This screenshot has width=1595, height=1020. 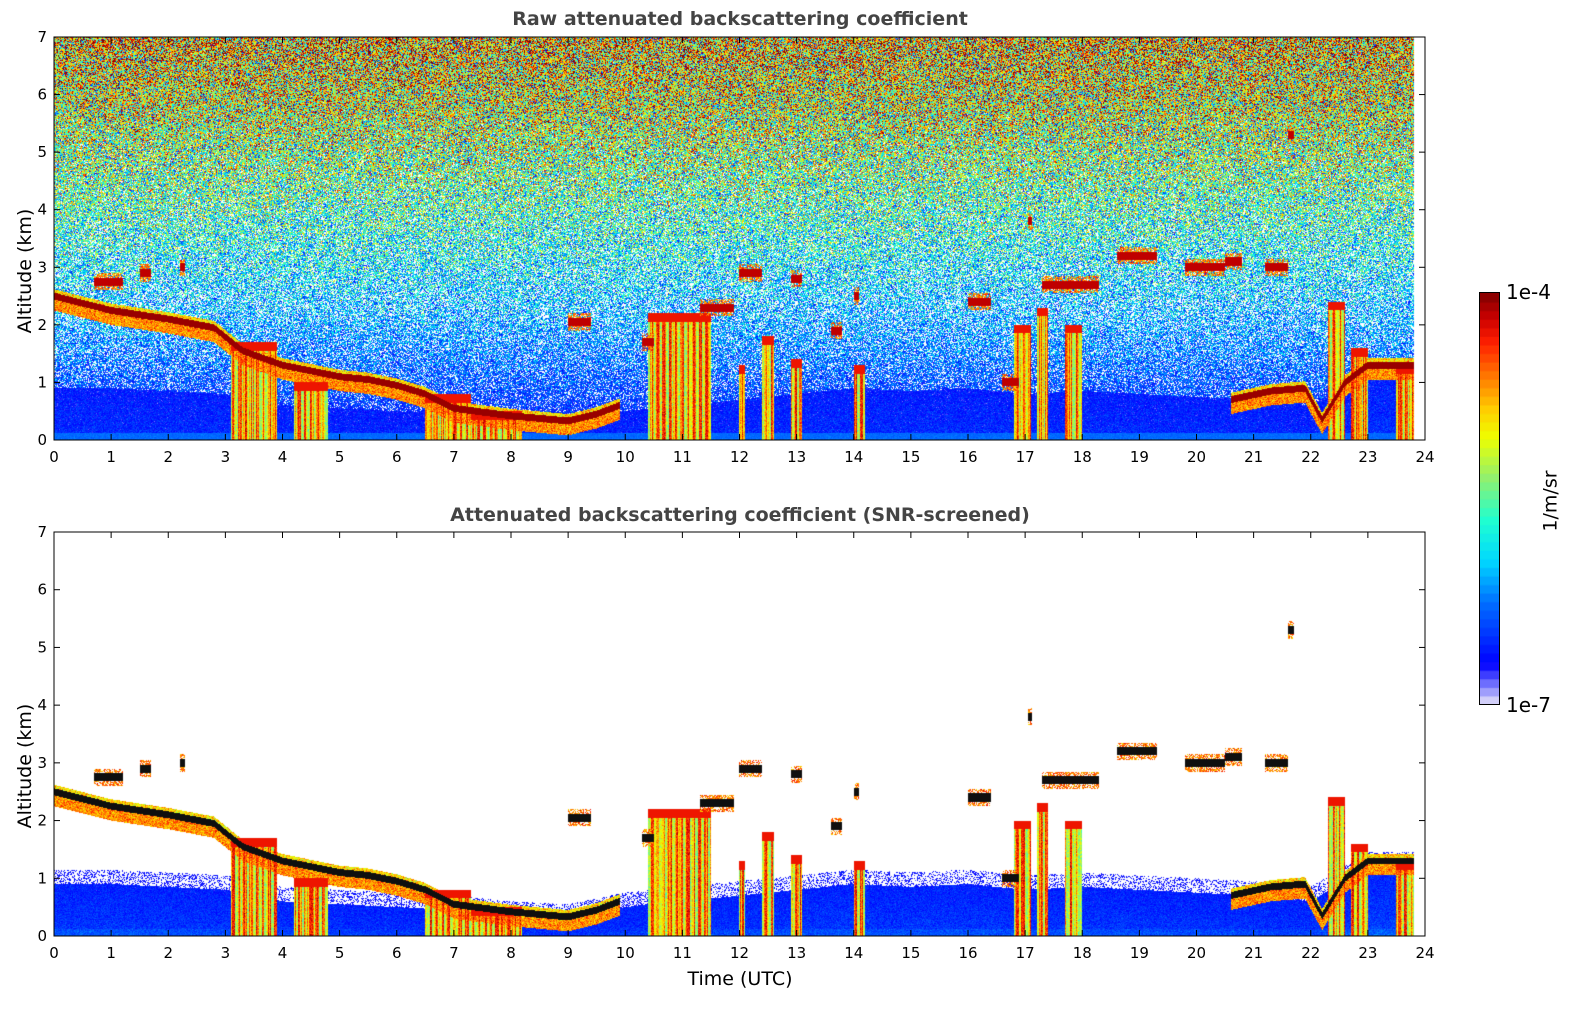 What do you see at coordinates (568, 953) in the screenshot?
I see `panel-1-xtick-label: 9` at bounding box center [568, 953].